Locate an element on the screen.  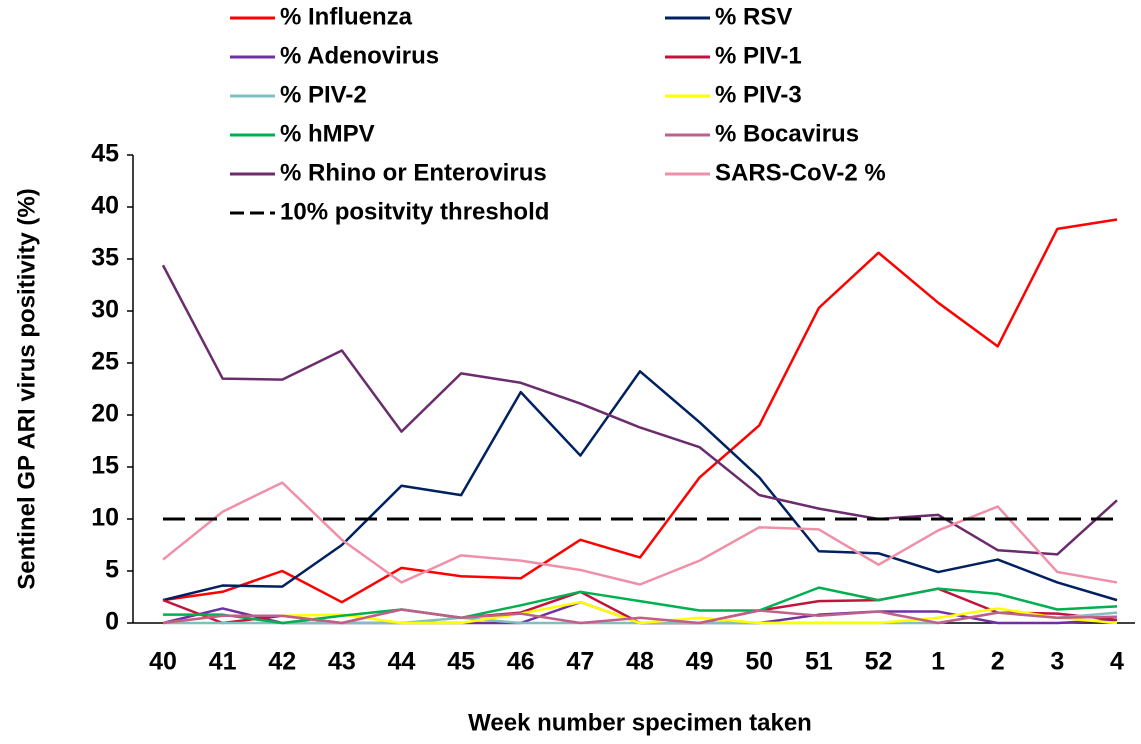
legend-label: % Adenovirus is located at coordinates (359, 55).